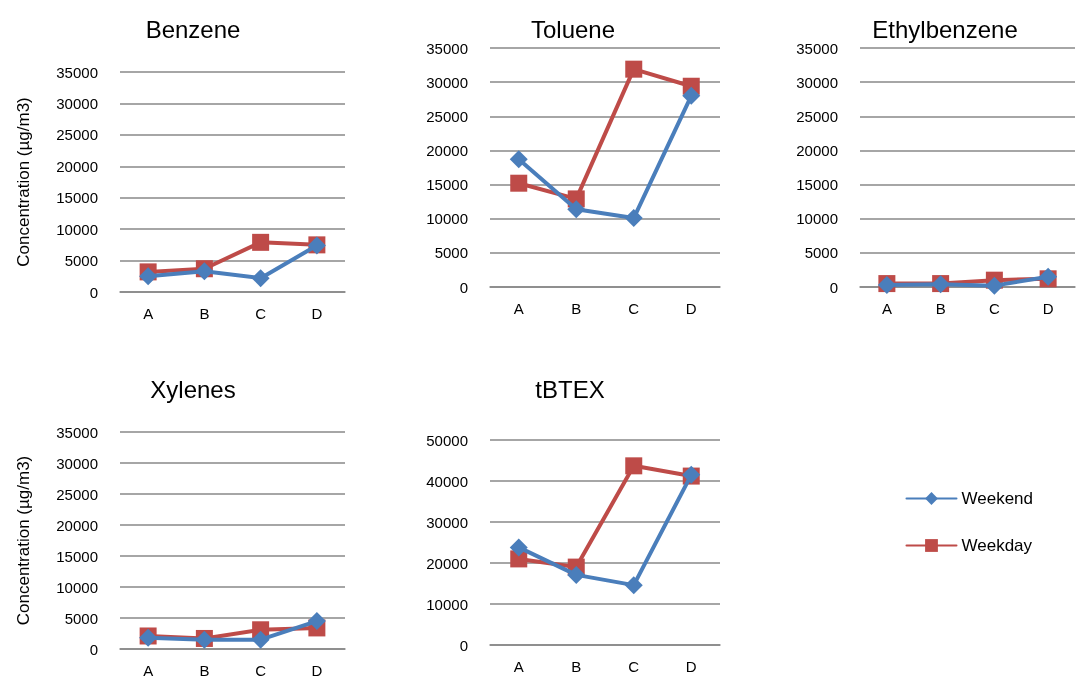 This screenshot has height=684, width=1078. Describe the element at coordinates (945, 29) in the screenshot. I see `chart-title: Ethylbenzene` at that location.